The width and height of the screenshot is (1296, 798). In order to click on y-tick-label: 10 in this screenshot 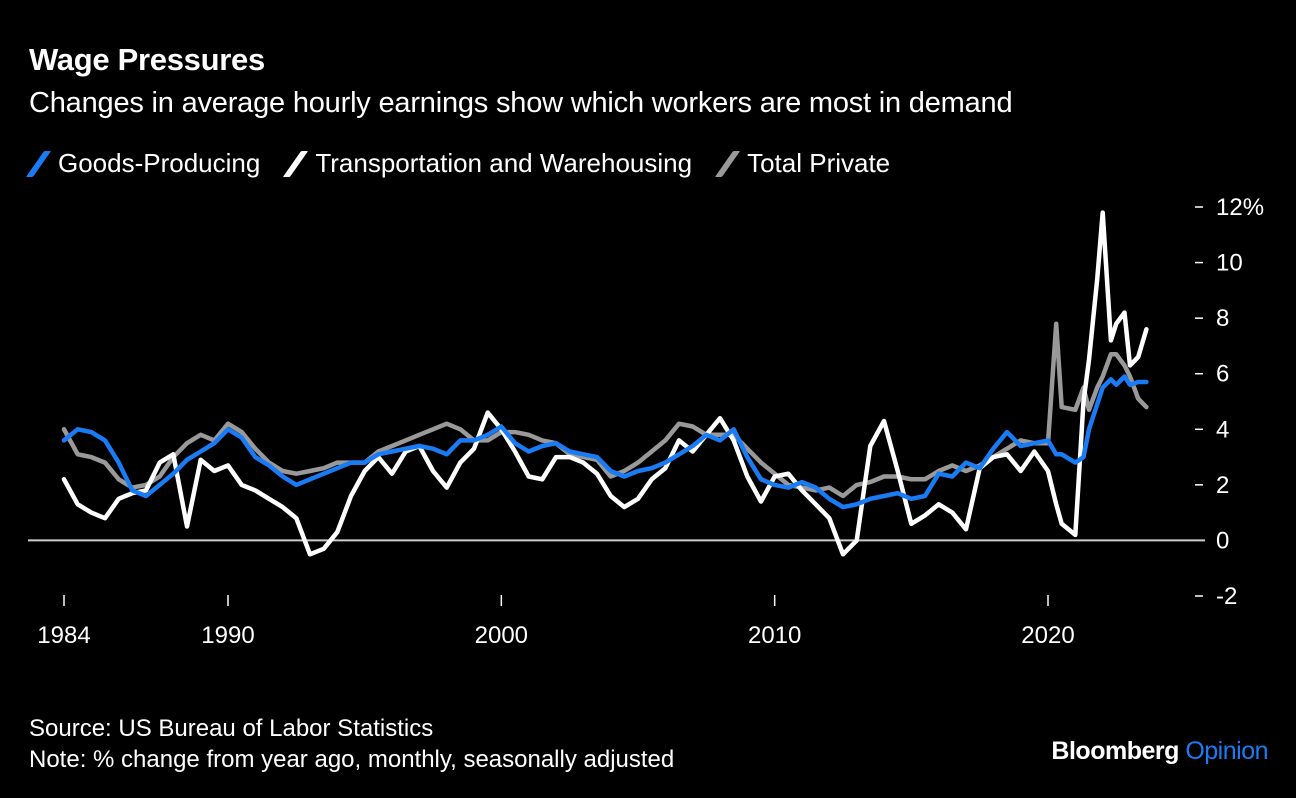, I will do `click(1229, 263)`.